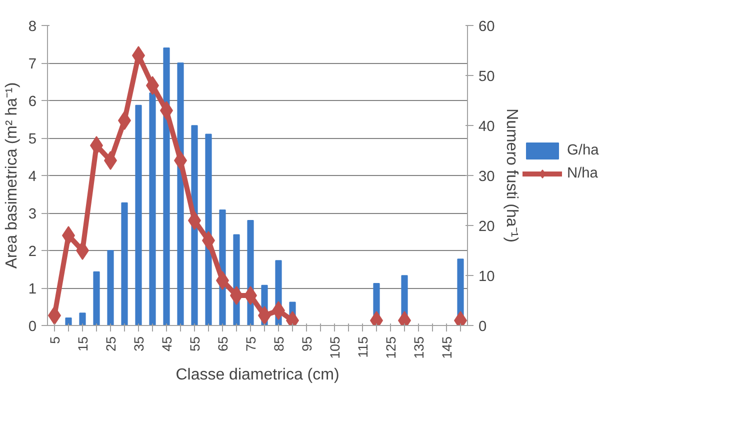 The image size is (755, 437). What do you see at coordinates (32, 177) in the screenshot?
I see `y-tick-label: 4` at bounding box center [32, 177].